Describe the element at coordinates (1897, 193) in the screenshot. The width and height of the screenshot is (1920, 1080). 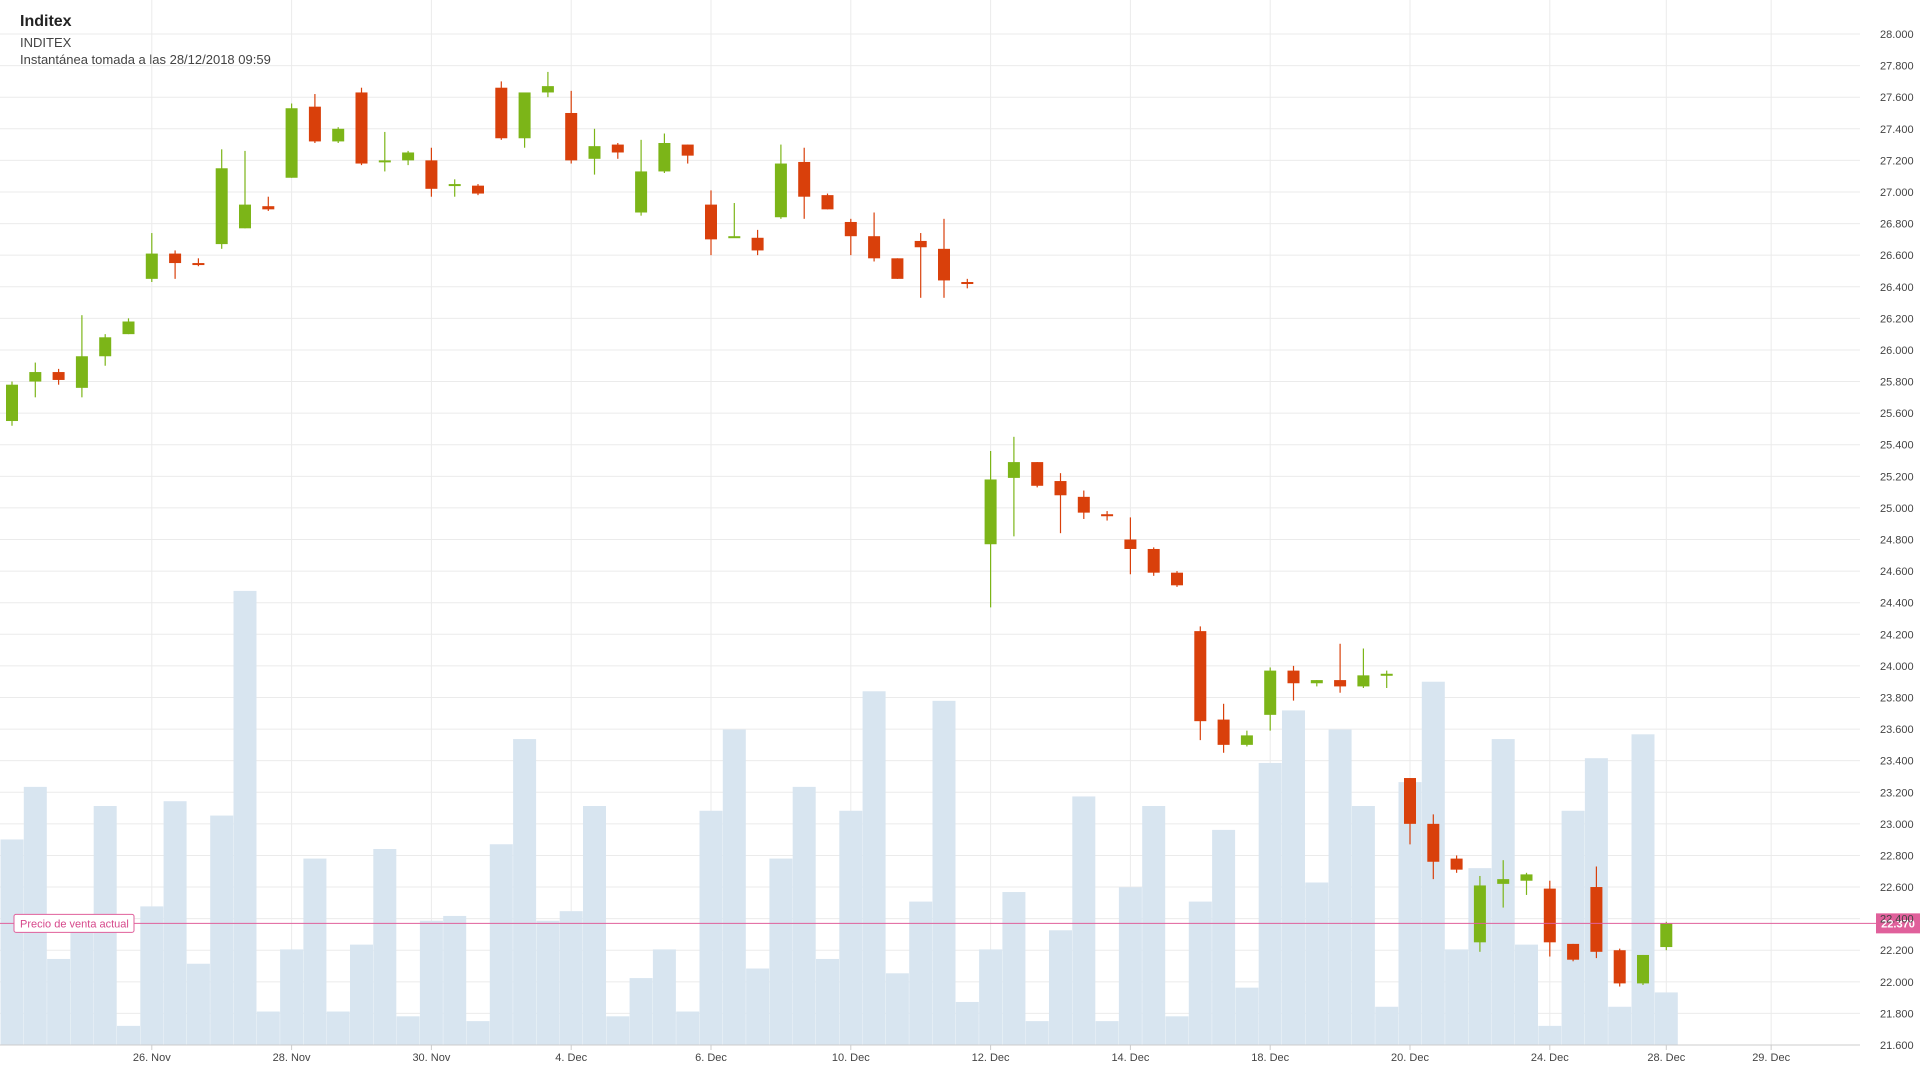
I see `y-tick-label: 27.000` at that location.